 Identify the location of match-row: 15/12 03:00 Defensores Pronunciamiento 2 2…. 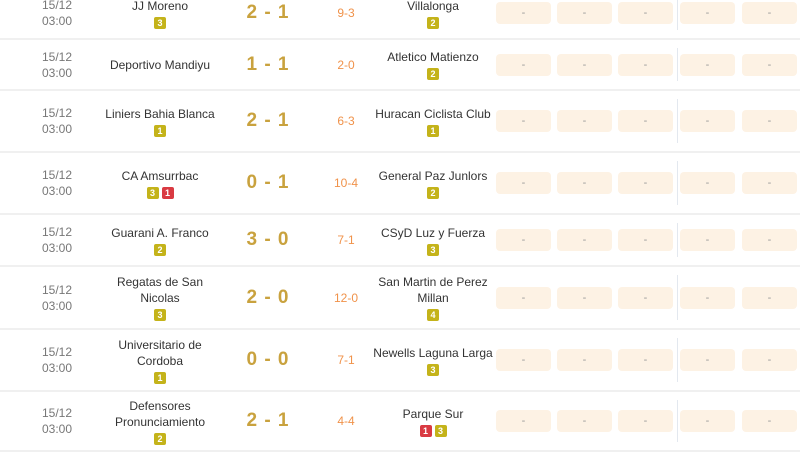
(400, 422).